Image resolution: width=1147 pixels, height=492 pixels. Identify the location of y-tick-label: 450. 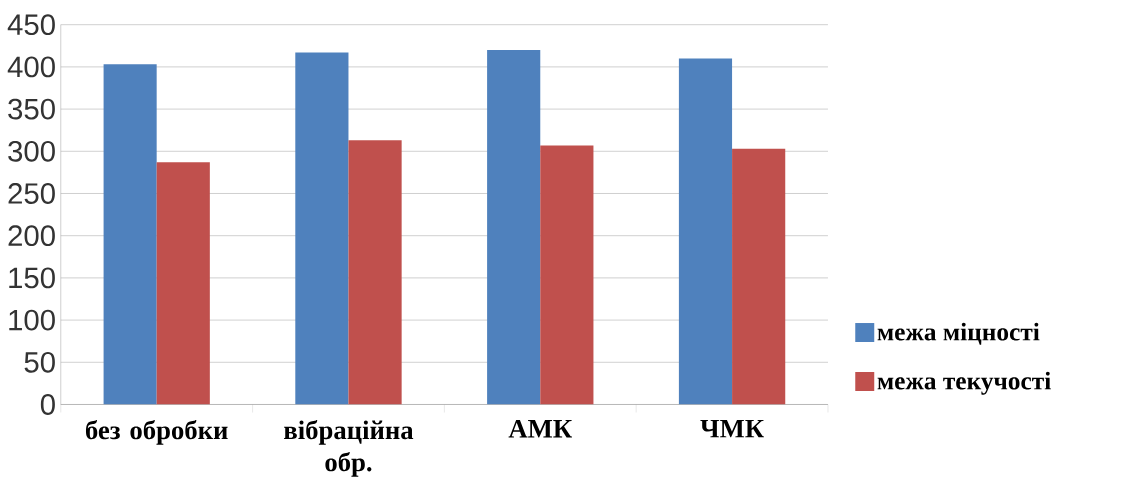
(31, 25).